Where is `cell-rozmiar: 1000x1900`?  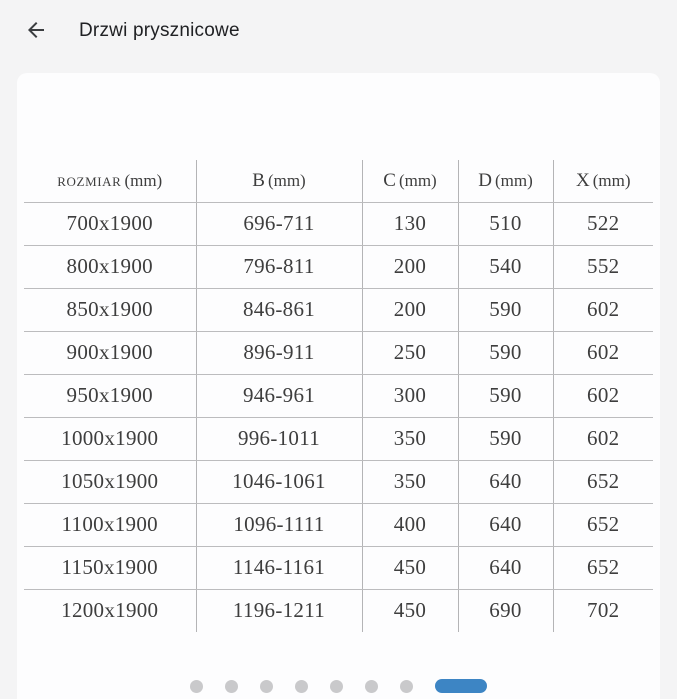 cell-rozmiar: 1000x1900 is located at coordinates (110, 439).